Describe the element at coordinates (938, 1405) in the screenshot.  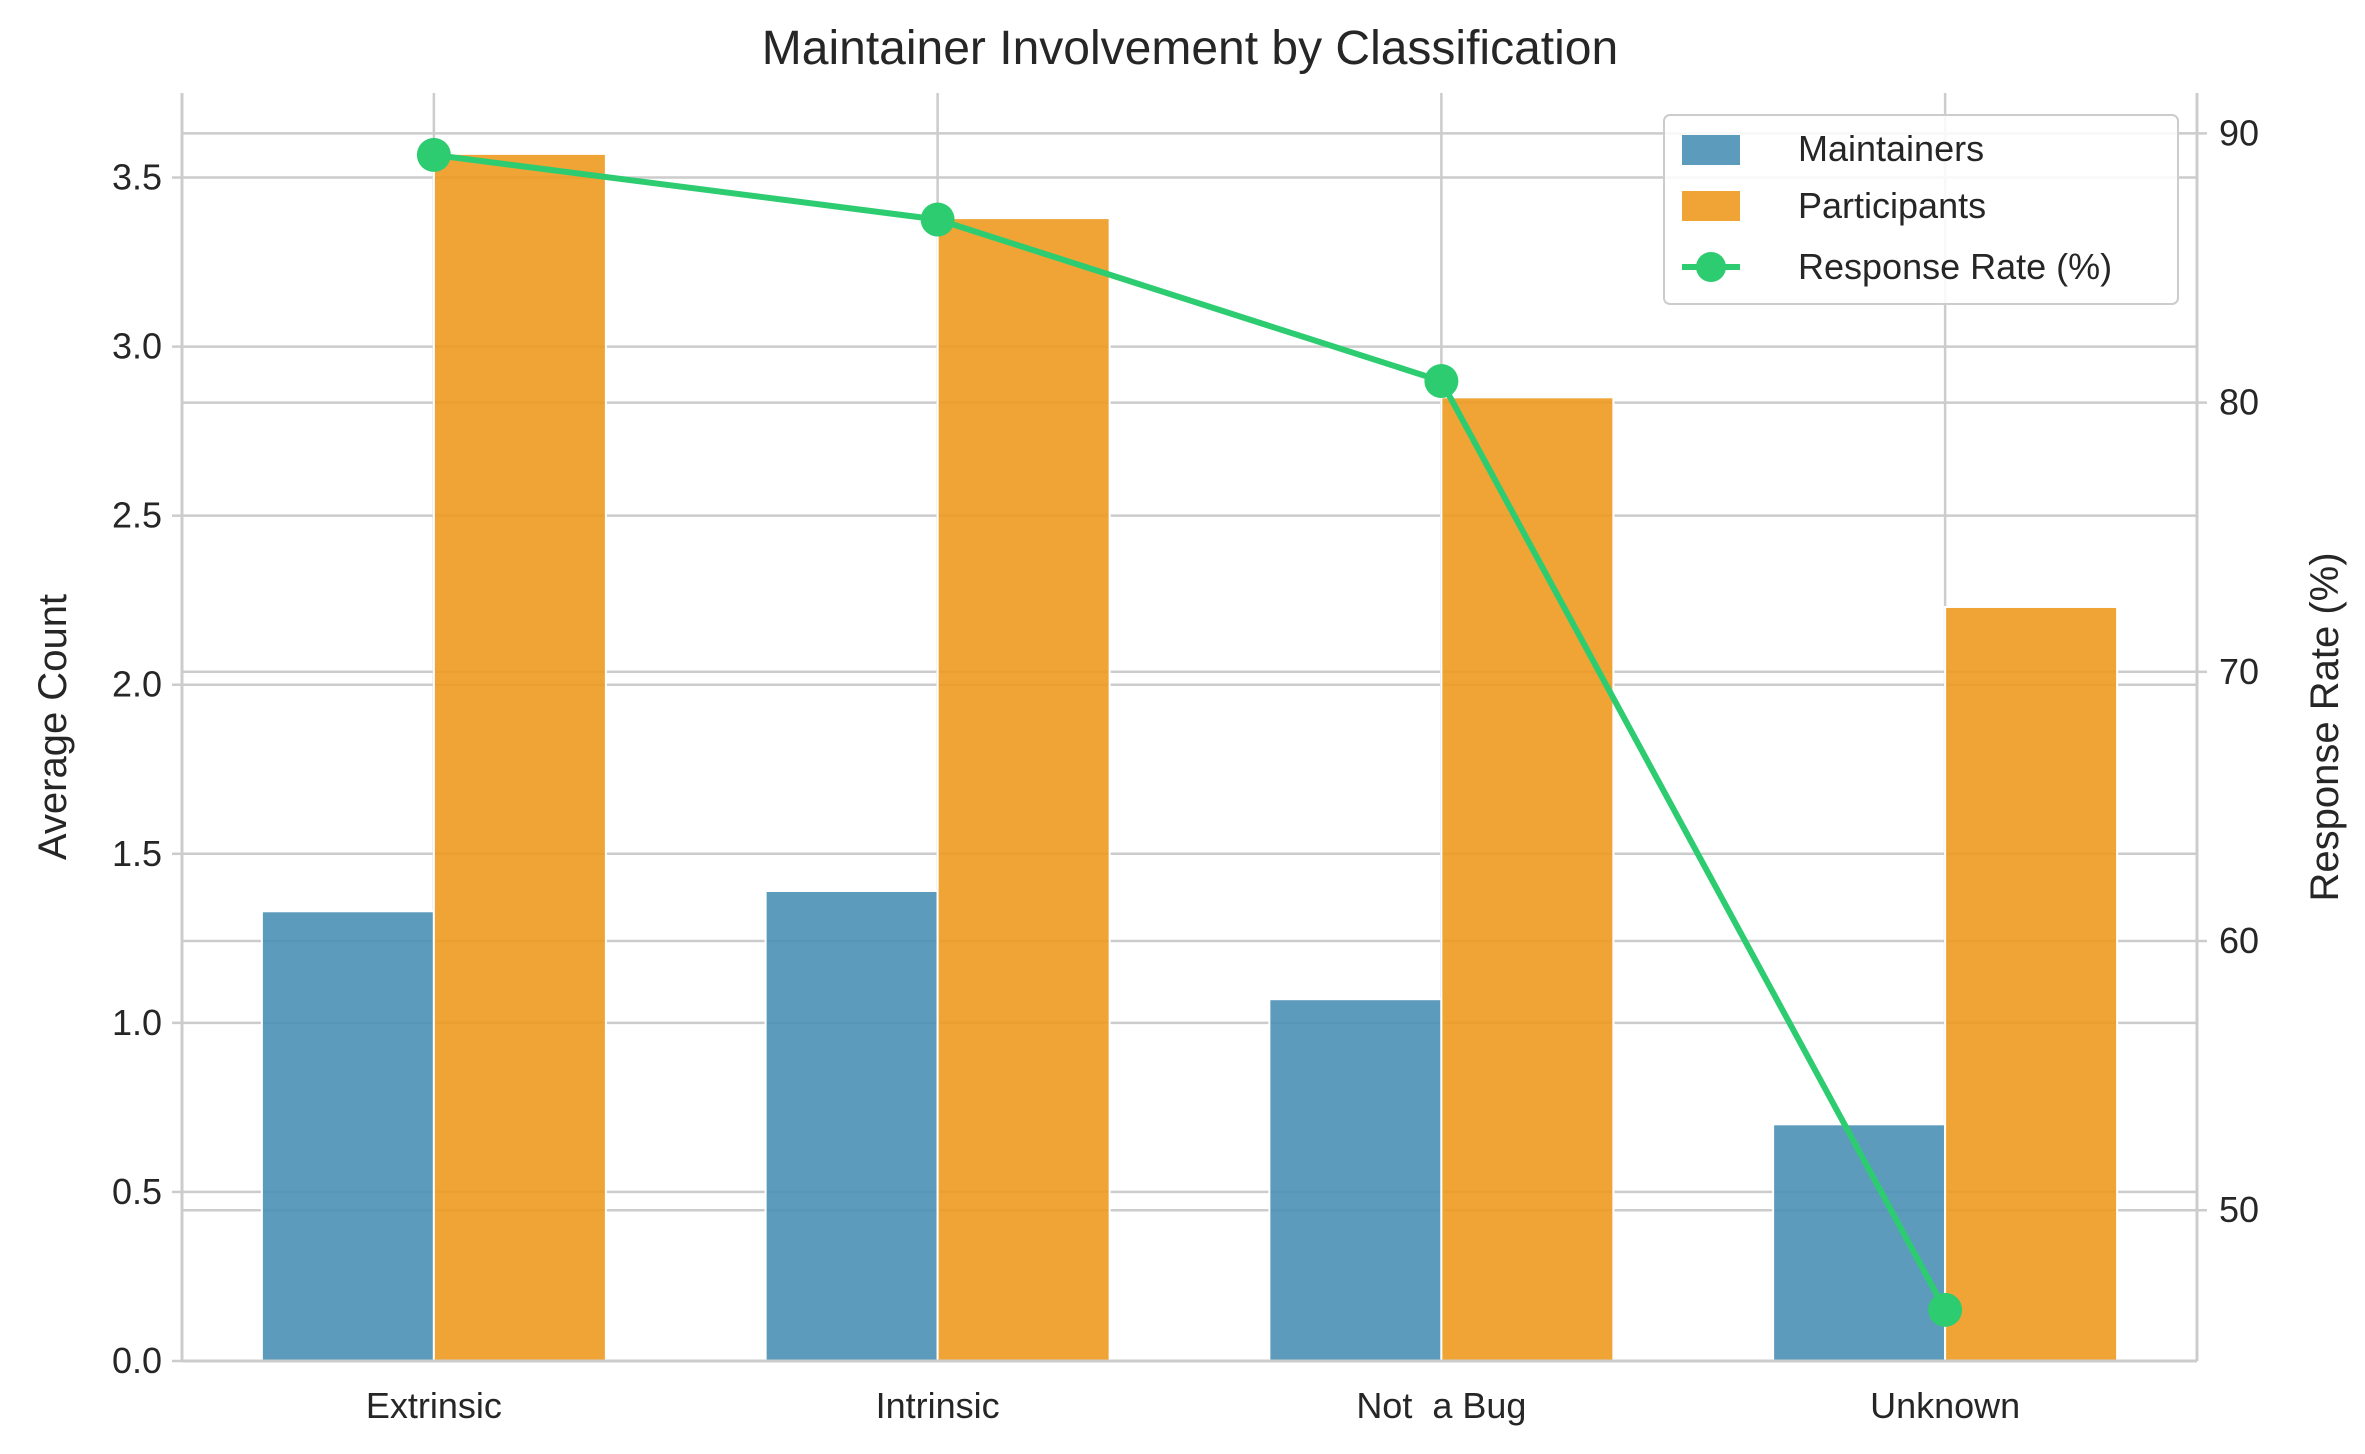
I see `x-tick-label: Intrinsic` at that location.